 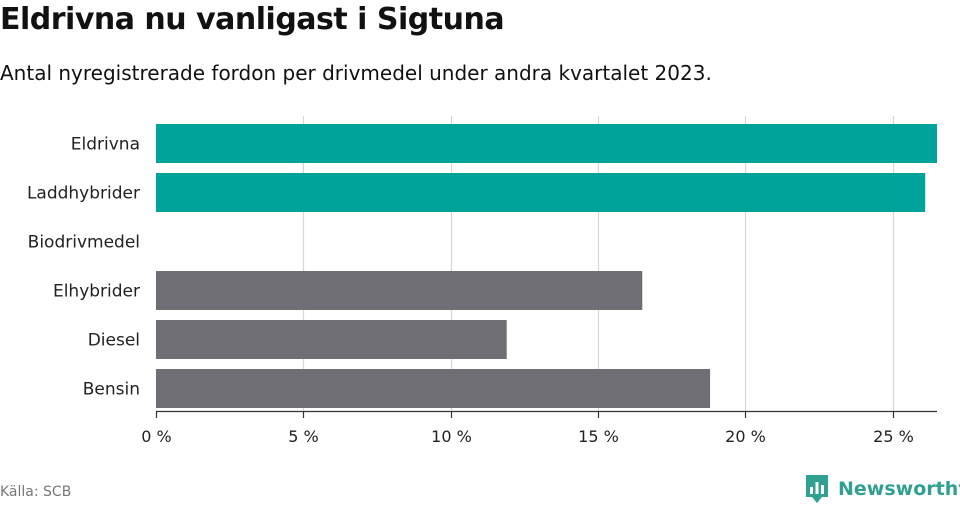 I want to click on bar-laddhybrider, so click(x=541, y=192).